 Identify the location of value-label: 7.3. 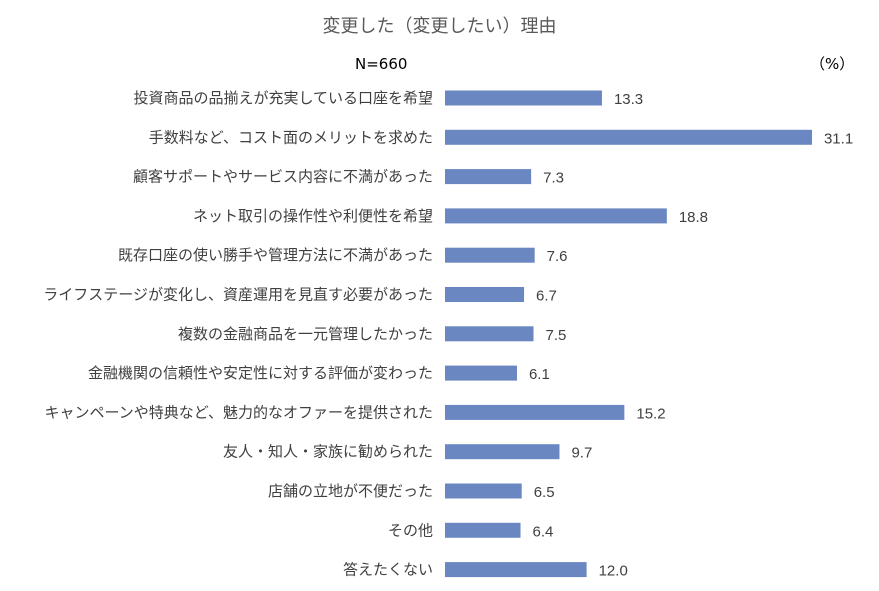
(553, 178).